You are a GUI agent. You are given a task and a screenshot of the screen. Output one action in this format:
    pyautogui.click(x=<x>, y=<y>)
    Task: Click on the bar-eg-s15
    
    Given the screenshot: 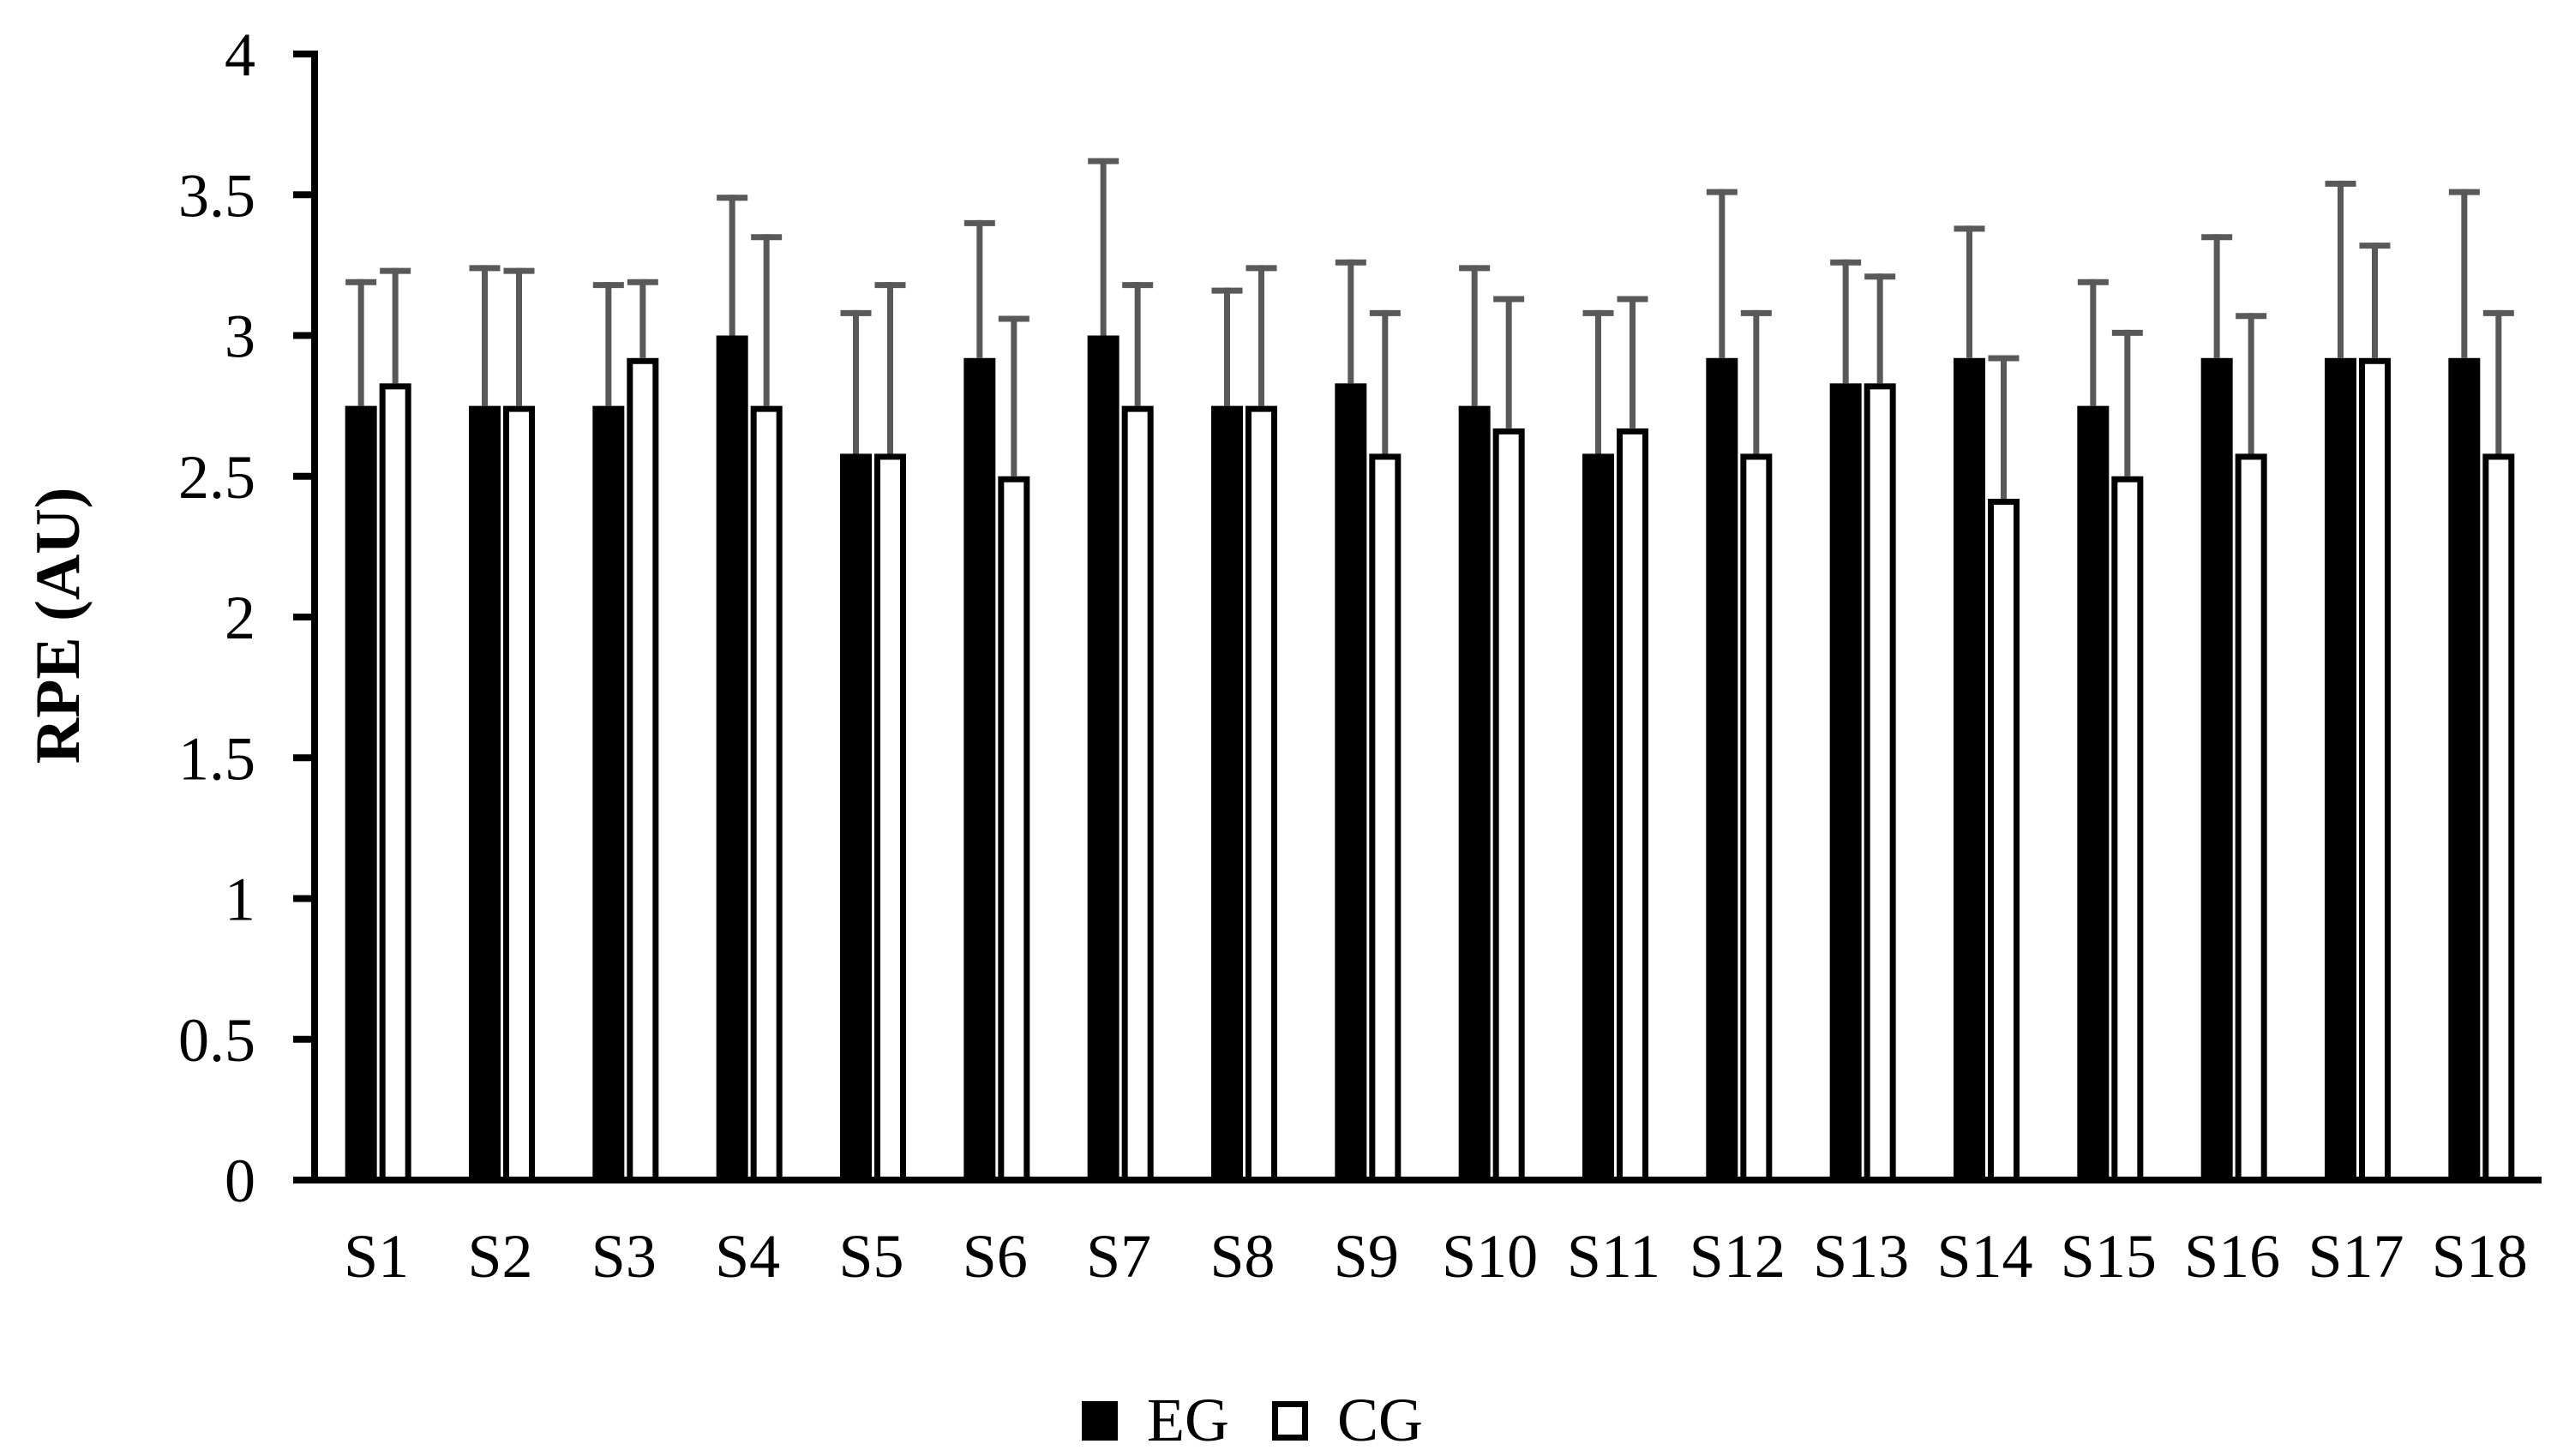 What is the action you would take?
    pyautogui.click(x=2093, y=792)
    